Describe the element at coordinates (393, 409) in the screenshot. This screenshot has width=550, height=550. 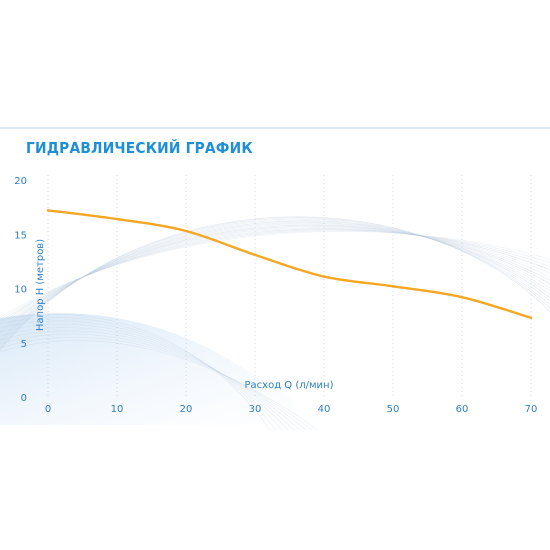
I see `x-tick-label: 50` at that location.